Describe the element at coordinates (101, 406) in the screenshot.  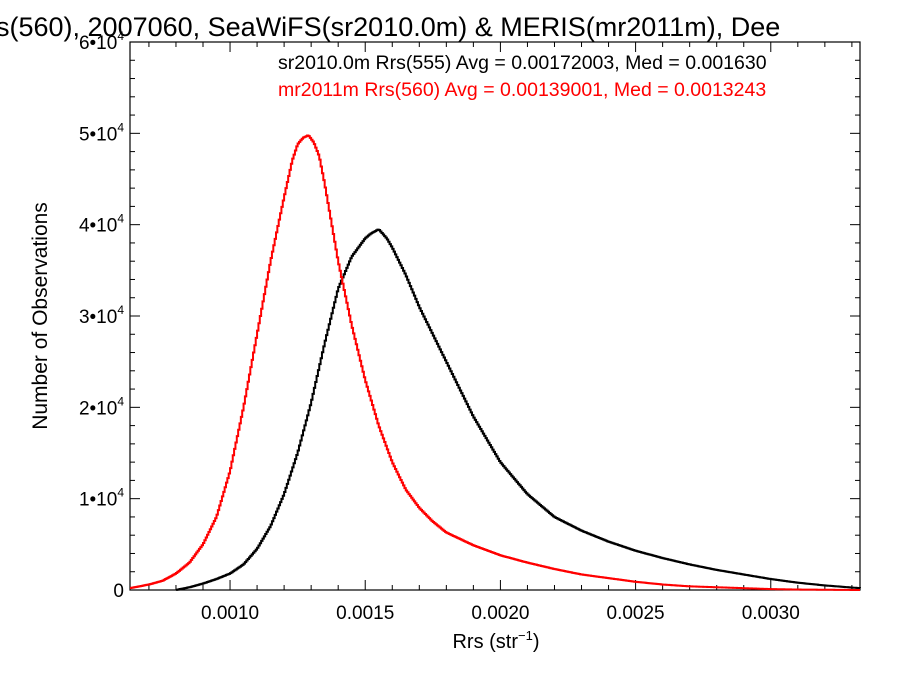
I see `y-tick-label: 2•104` at that location.